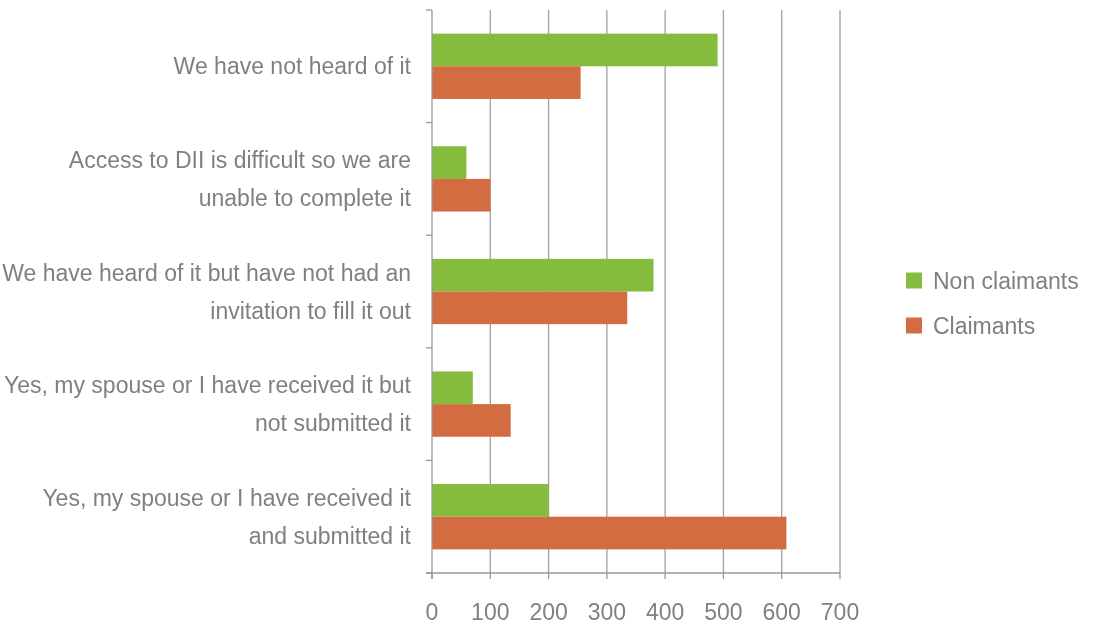 This screenshot has height=628, width=1101. Describe the element at coordinates (984, 325) in the screenshot. I see `legend-label: Claimants` at that location.